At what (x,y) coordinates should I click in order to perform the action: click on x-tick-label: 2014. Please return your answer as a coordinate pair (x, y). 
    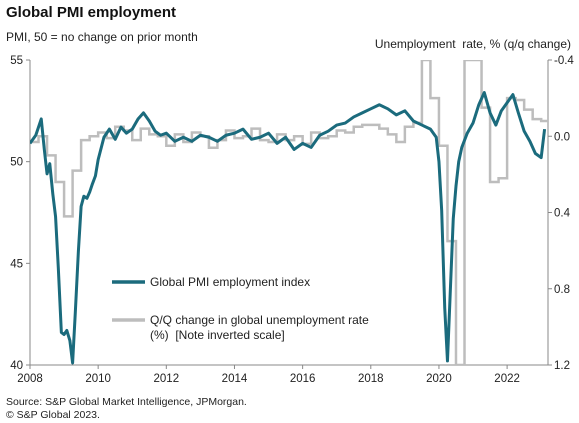
    Looking at the image, I should click on (235, 379).